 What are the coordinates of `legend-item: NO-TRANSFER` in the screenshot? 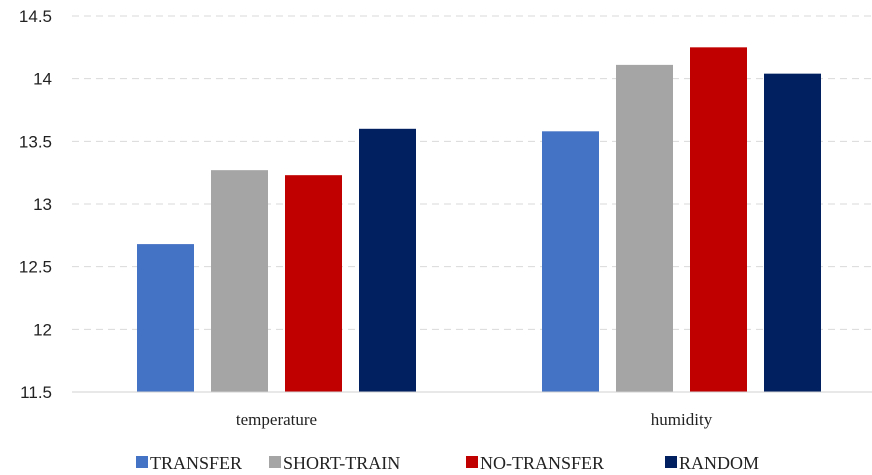 It's located at (535, 463).